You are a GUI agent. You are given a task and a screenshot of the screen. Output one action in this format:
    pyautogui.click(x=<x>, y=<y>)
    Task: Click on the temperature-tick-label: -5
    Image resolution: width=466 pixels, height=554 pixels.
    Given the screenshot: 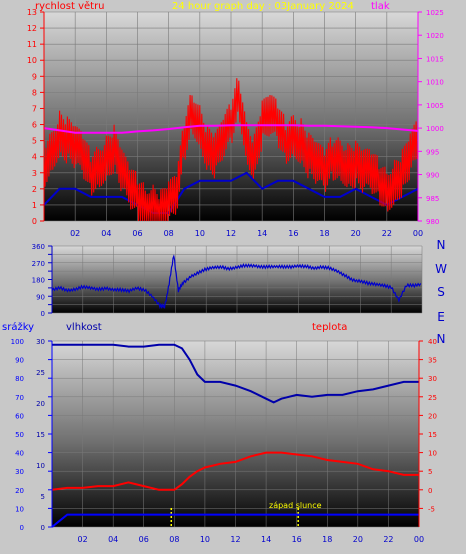 What is the action you would take?
    pyautogui.click(x=431, y=509)
    